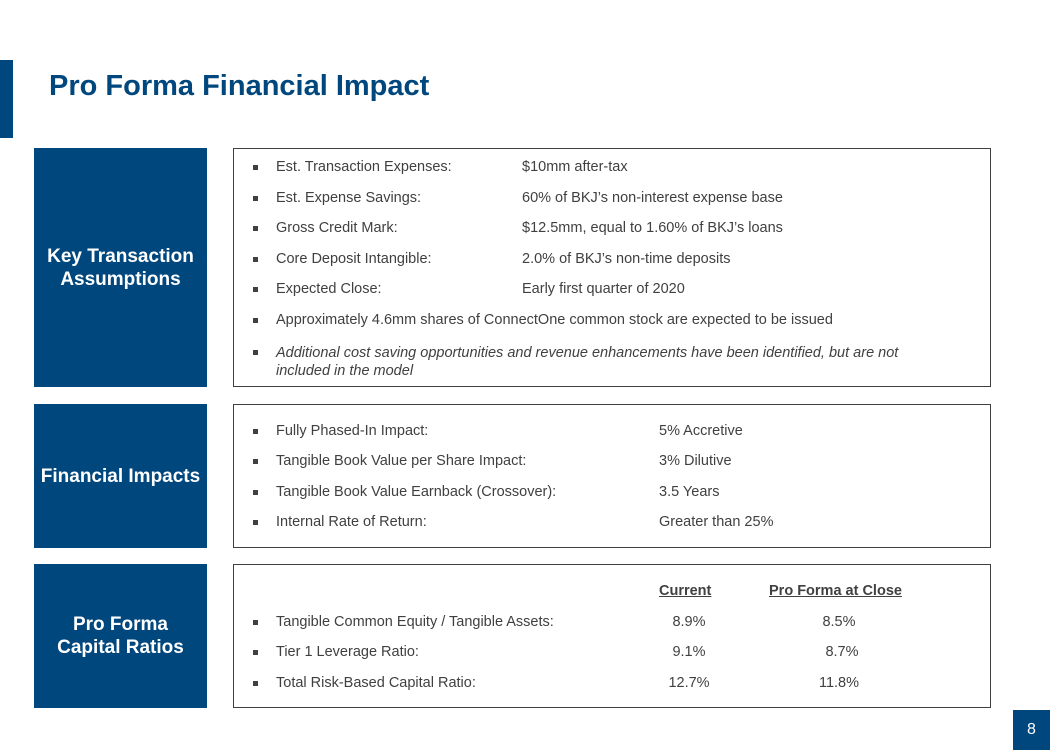  I want to click on item-label: Tangible Book Value per Share Impact:, so click(401, 461).